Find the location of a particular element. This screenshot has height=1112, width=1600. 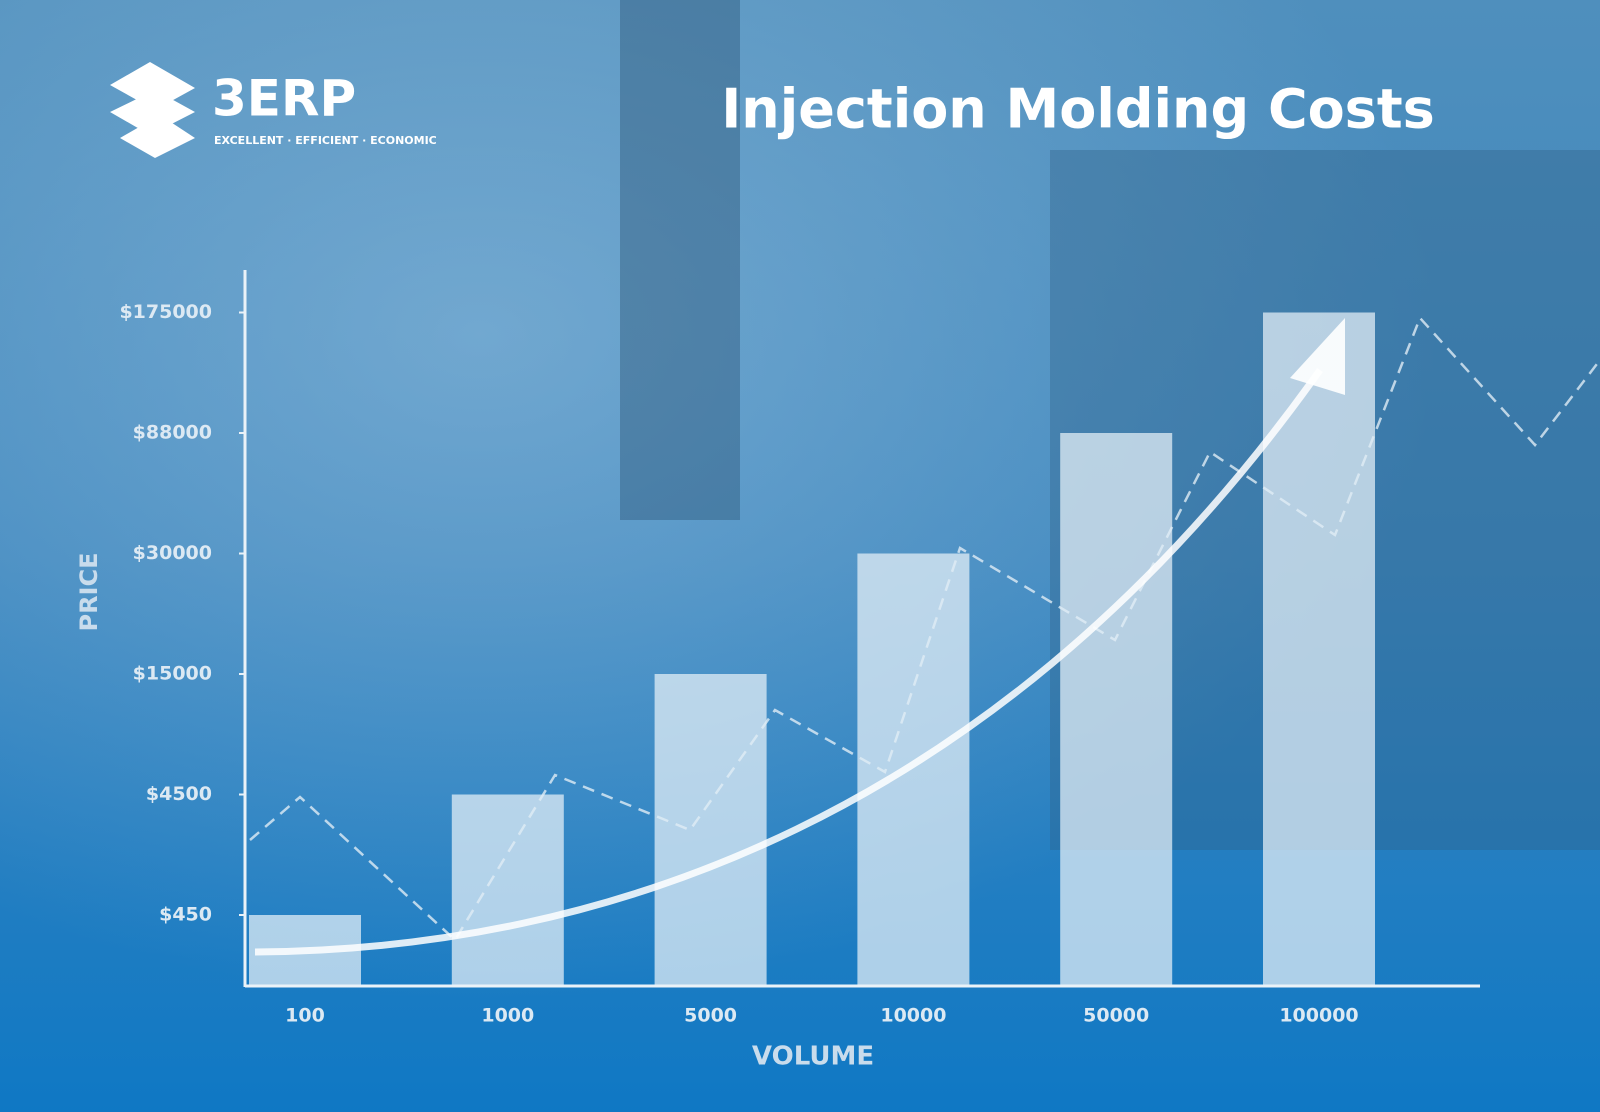

logo: 3ERP EXCELLENT · EFFICIENT · ECONOMIC is located at coordinates (273, 110).